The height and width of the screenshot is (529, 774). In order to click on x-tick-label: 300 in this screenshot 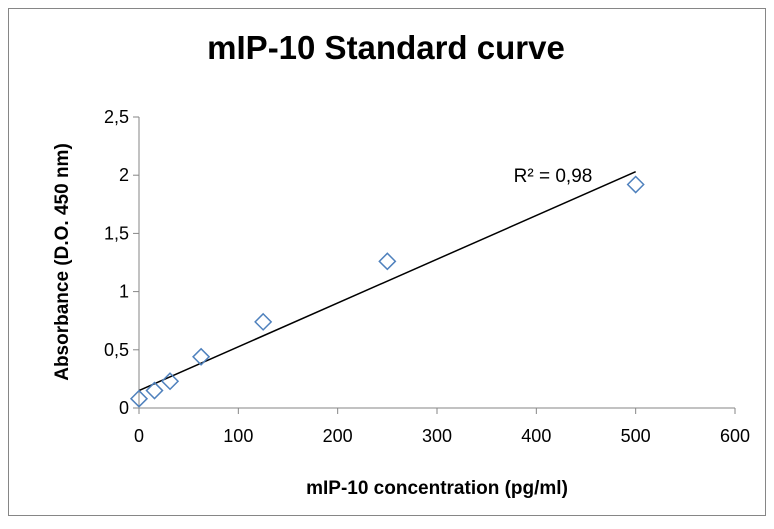, I will do `click(437, 436)`.